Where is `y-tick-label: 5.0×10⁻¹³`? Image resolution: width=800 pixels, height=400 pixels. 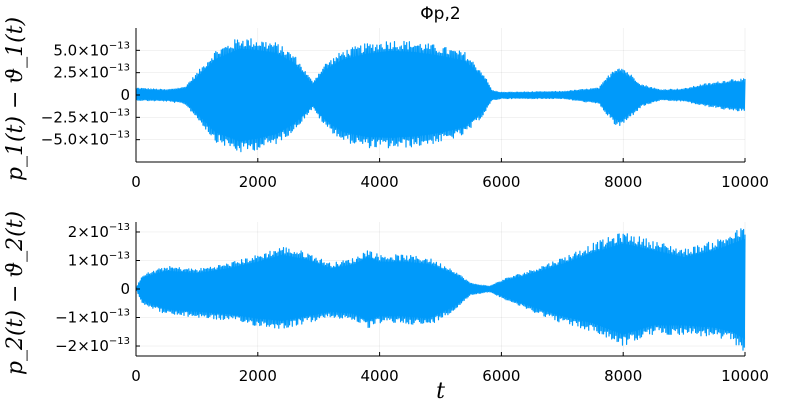 y-tick-label: 5.0×10⁻¹³ is located at coordinates (91, 49).